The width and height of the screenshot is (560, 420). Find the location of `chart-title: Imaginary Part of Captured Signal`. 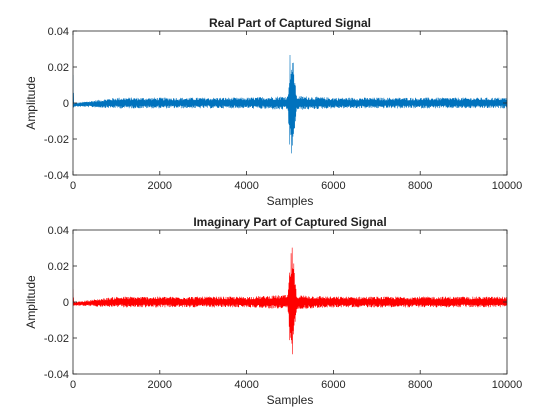

chart-title: Imaginary Part of Captured Signal is located at coordinates (289, 222).